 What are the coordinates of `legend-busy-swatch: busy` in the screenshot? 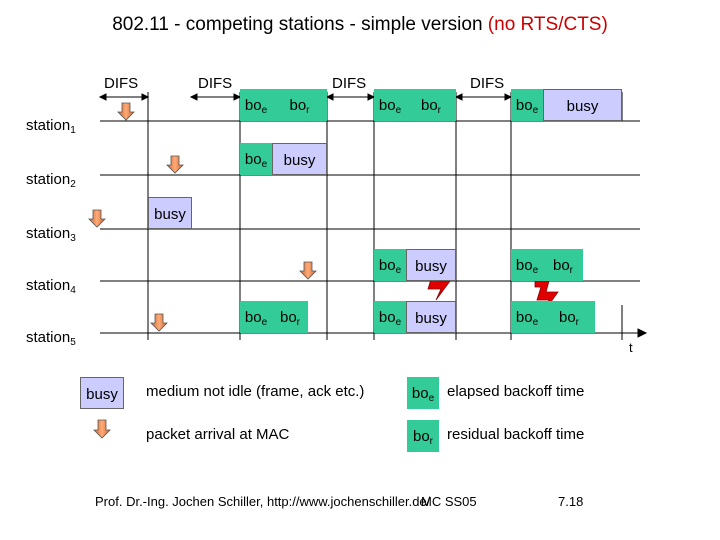 It's located at (102, 393).